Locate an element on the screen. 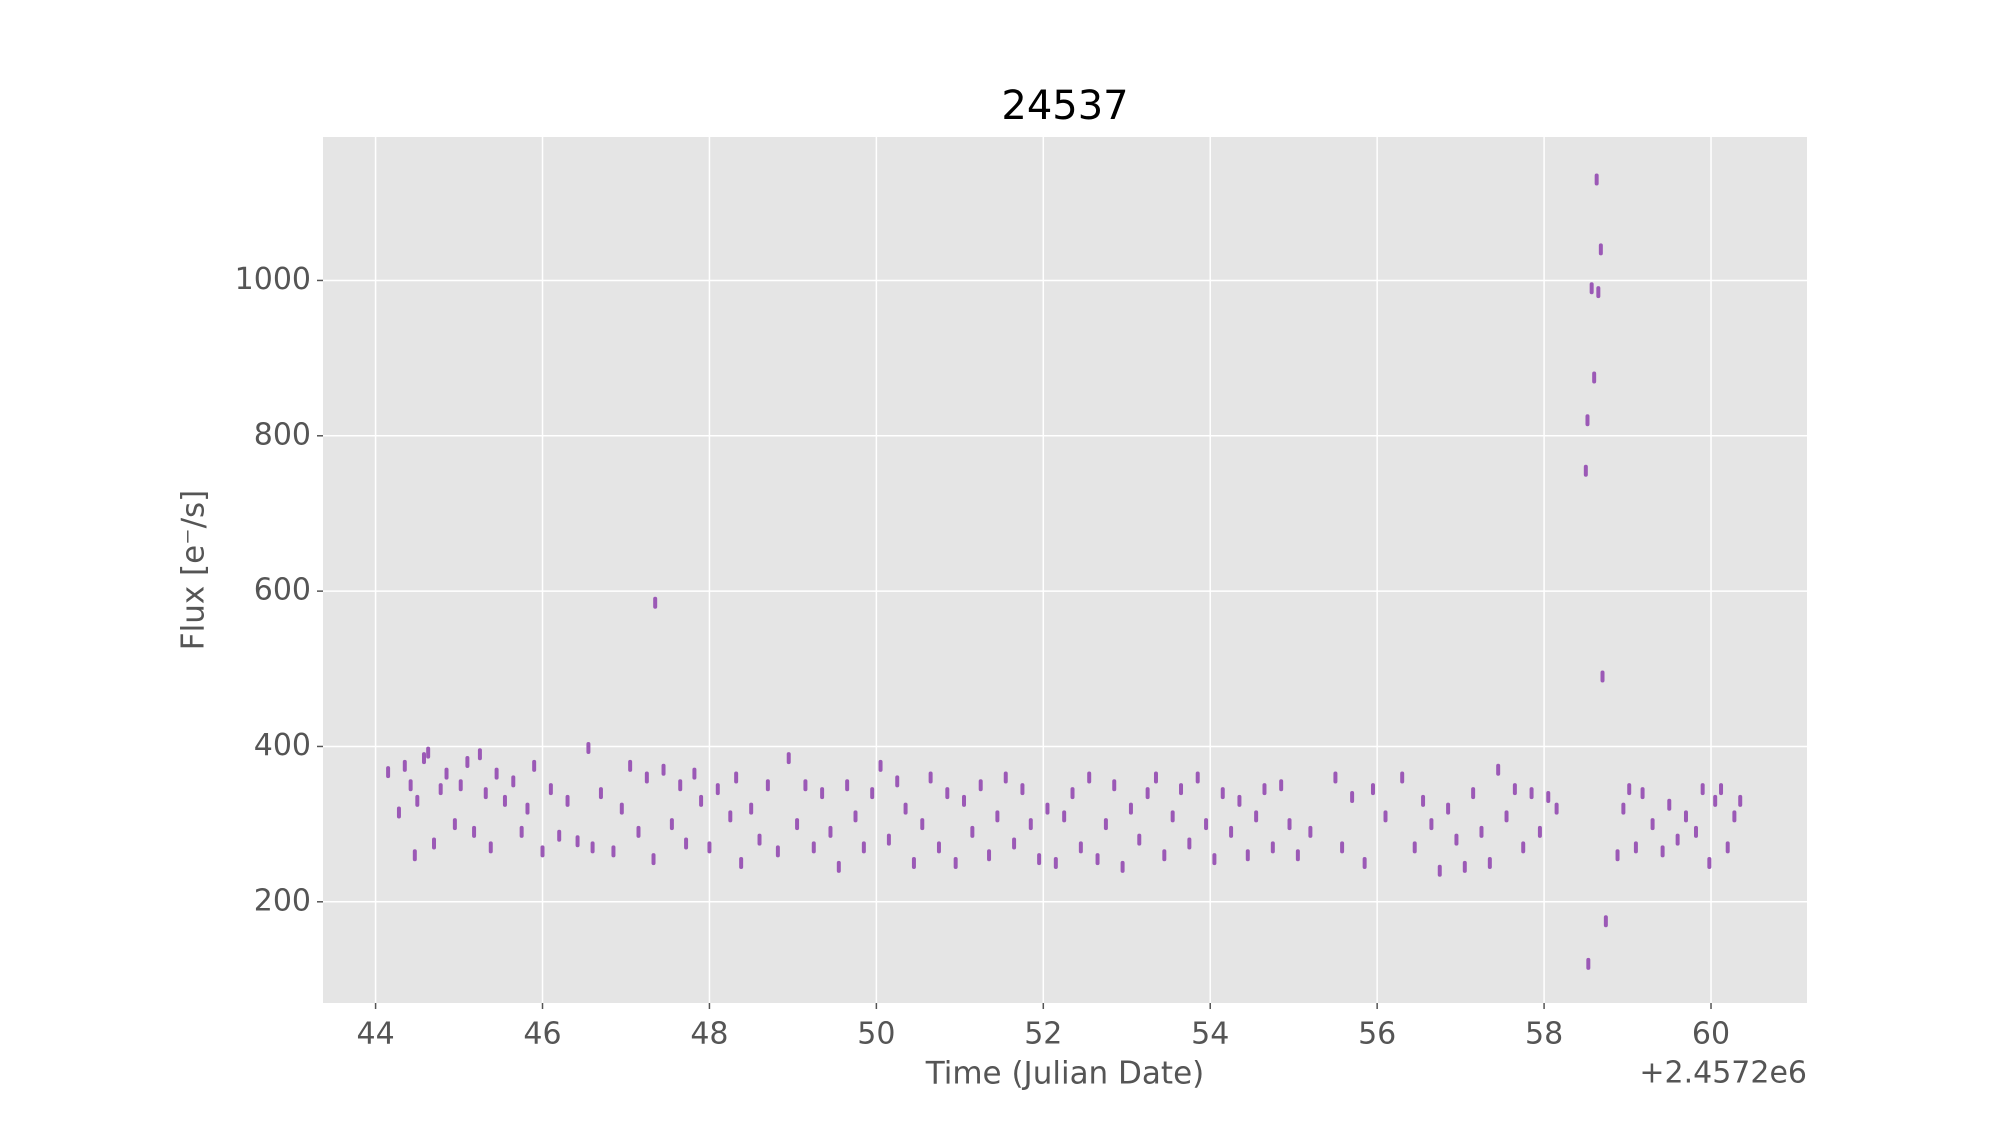  x-tick-label: 48 is located at coordinates (709, 1034).